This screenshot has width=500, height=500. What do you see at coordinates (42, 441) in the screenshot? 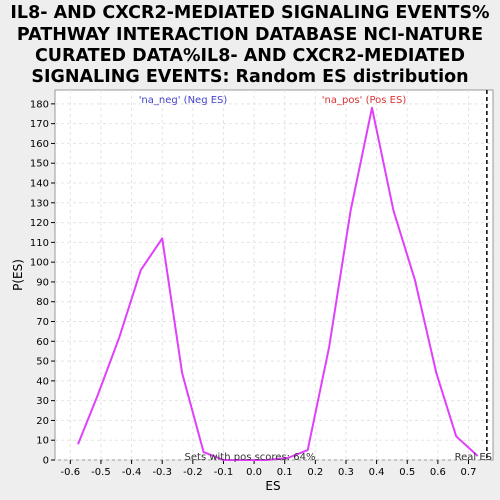
I see `y-tick-label: 10` at bounding box center [42, 441].